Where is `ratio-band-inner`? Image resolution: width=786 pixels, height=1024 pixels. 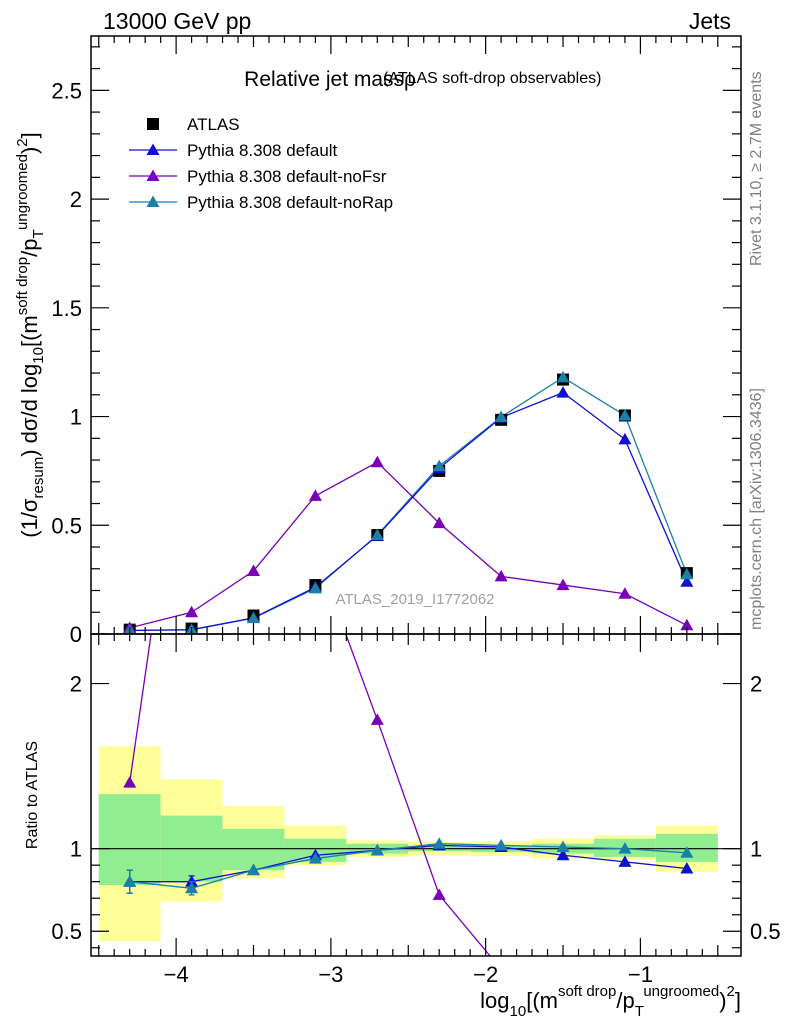
ratio-band-inner is located at coordinates (253, 849).